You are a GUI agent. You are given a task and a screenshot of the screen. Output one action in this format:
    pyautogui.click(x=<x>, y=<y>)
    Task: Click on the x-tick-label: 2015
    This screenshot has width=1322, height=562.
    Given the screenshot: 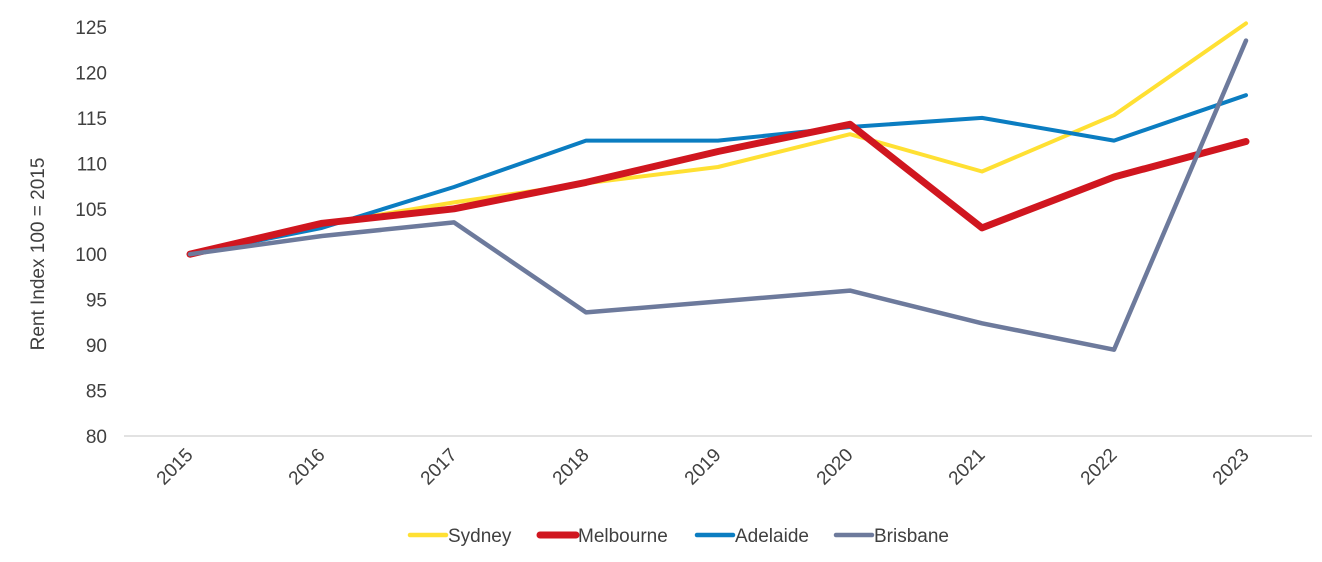 What is the action you would take?
    pyautogui.click(x=175, y=467)
    